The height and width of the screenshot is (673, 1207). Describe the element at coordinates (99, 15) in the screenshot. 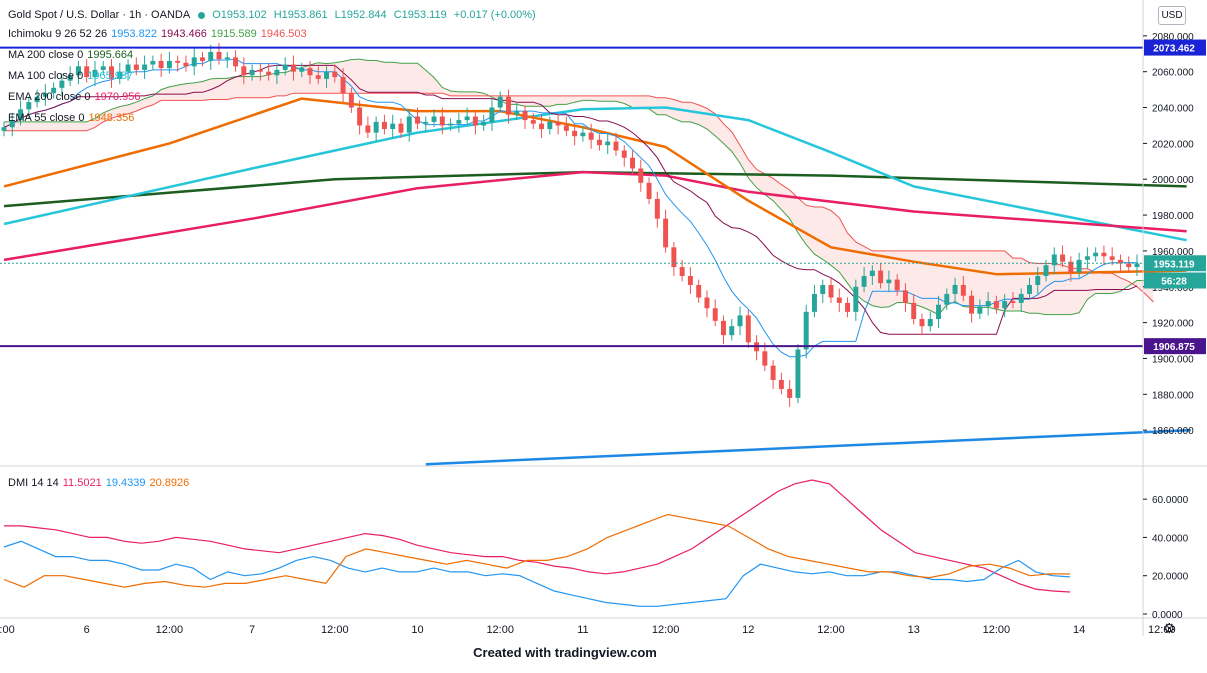

I see `symbol-title: Gold Spot / U.S. Dollar · 1h · OANDA` at that location.